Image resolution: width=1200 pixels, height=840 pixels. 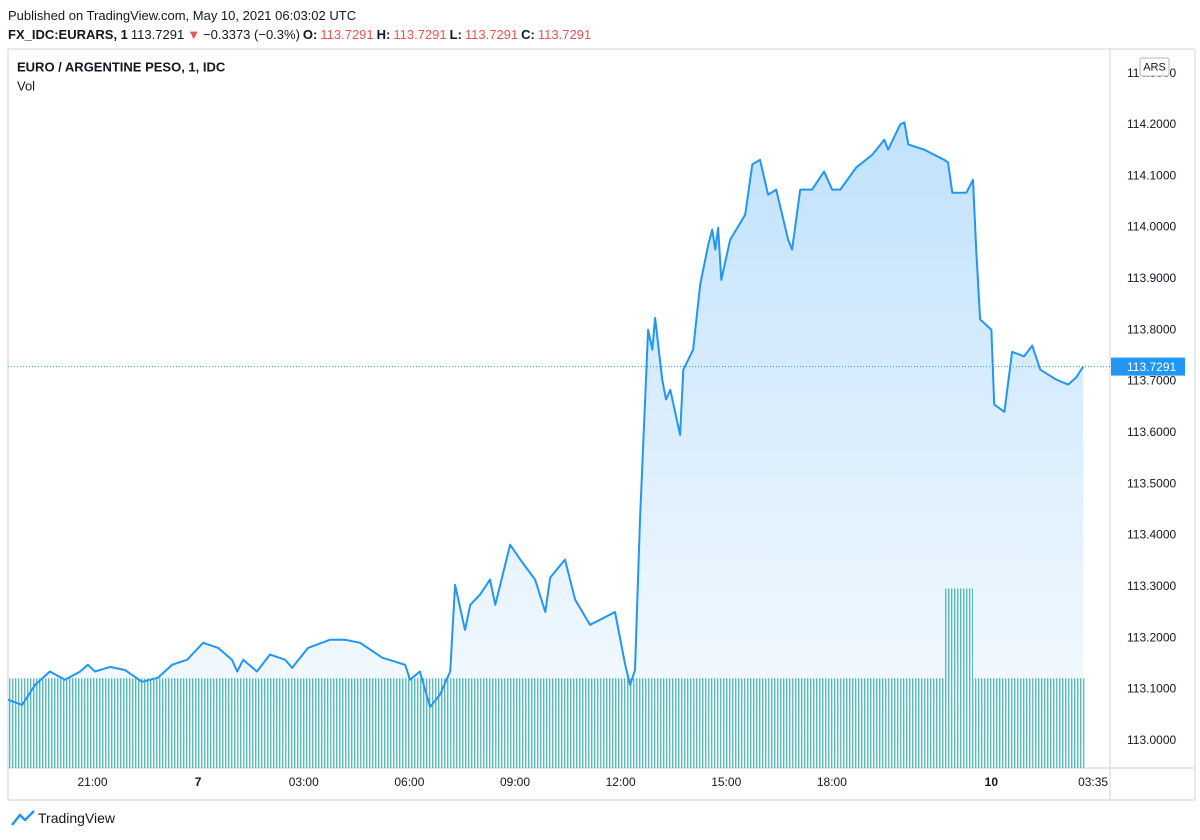 I want to click on y-tick-label: 113.9000, so click(x=1151, y=278).